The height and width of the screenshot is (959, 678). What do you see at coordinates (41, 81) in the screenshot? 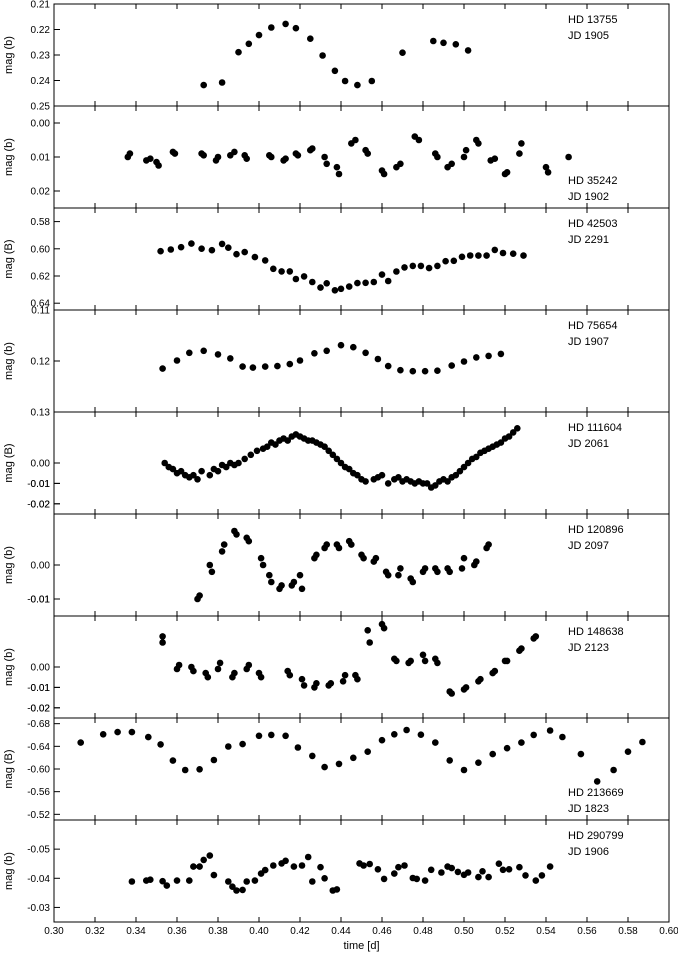
I see `y-tick-label: 0.24` at bounding box center [41, 81].